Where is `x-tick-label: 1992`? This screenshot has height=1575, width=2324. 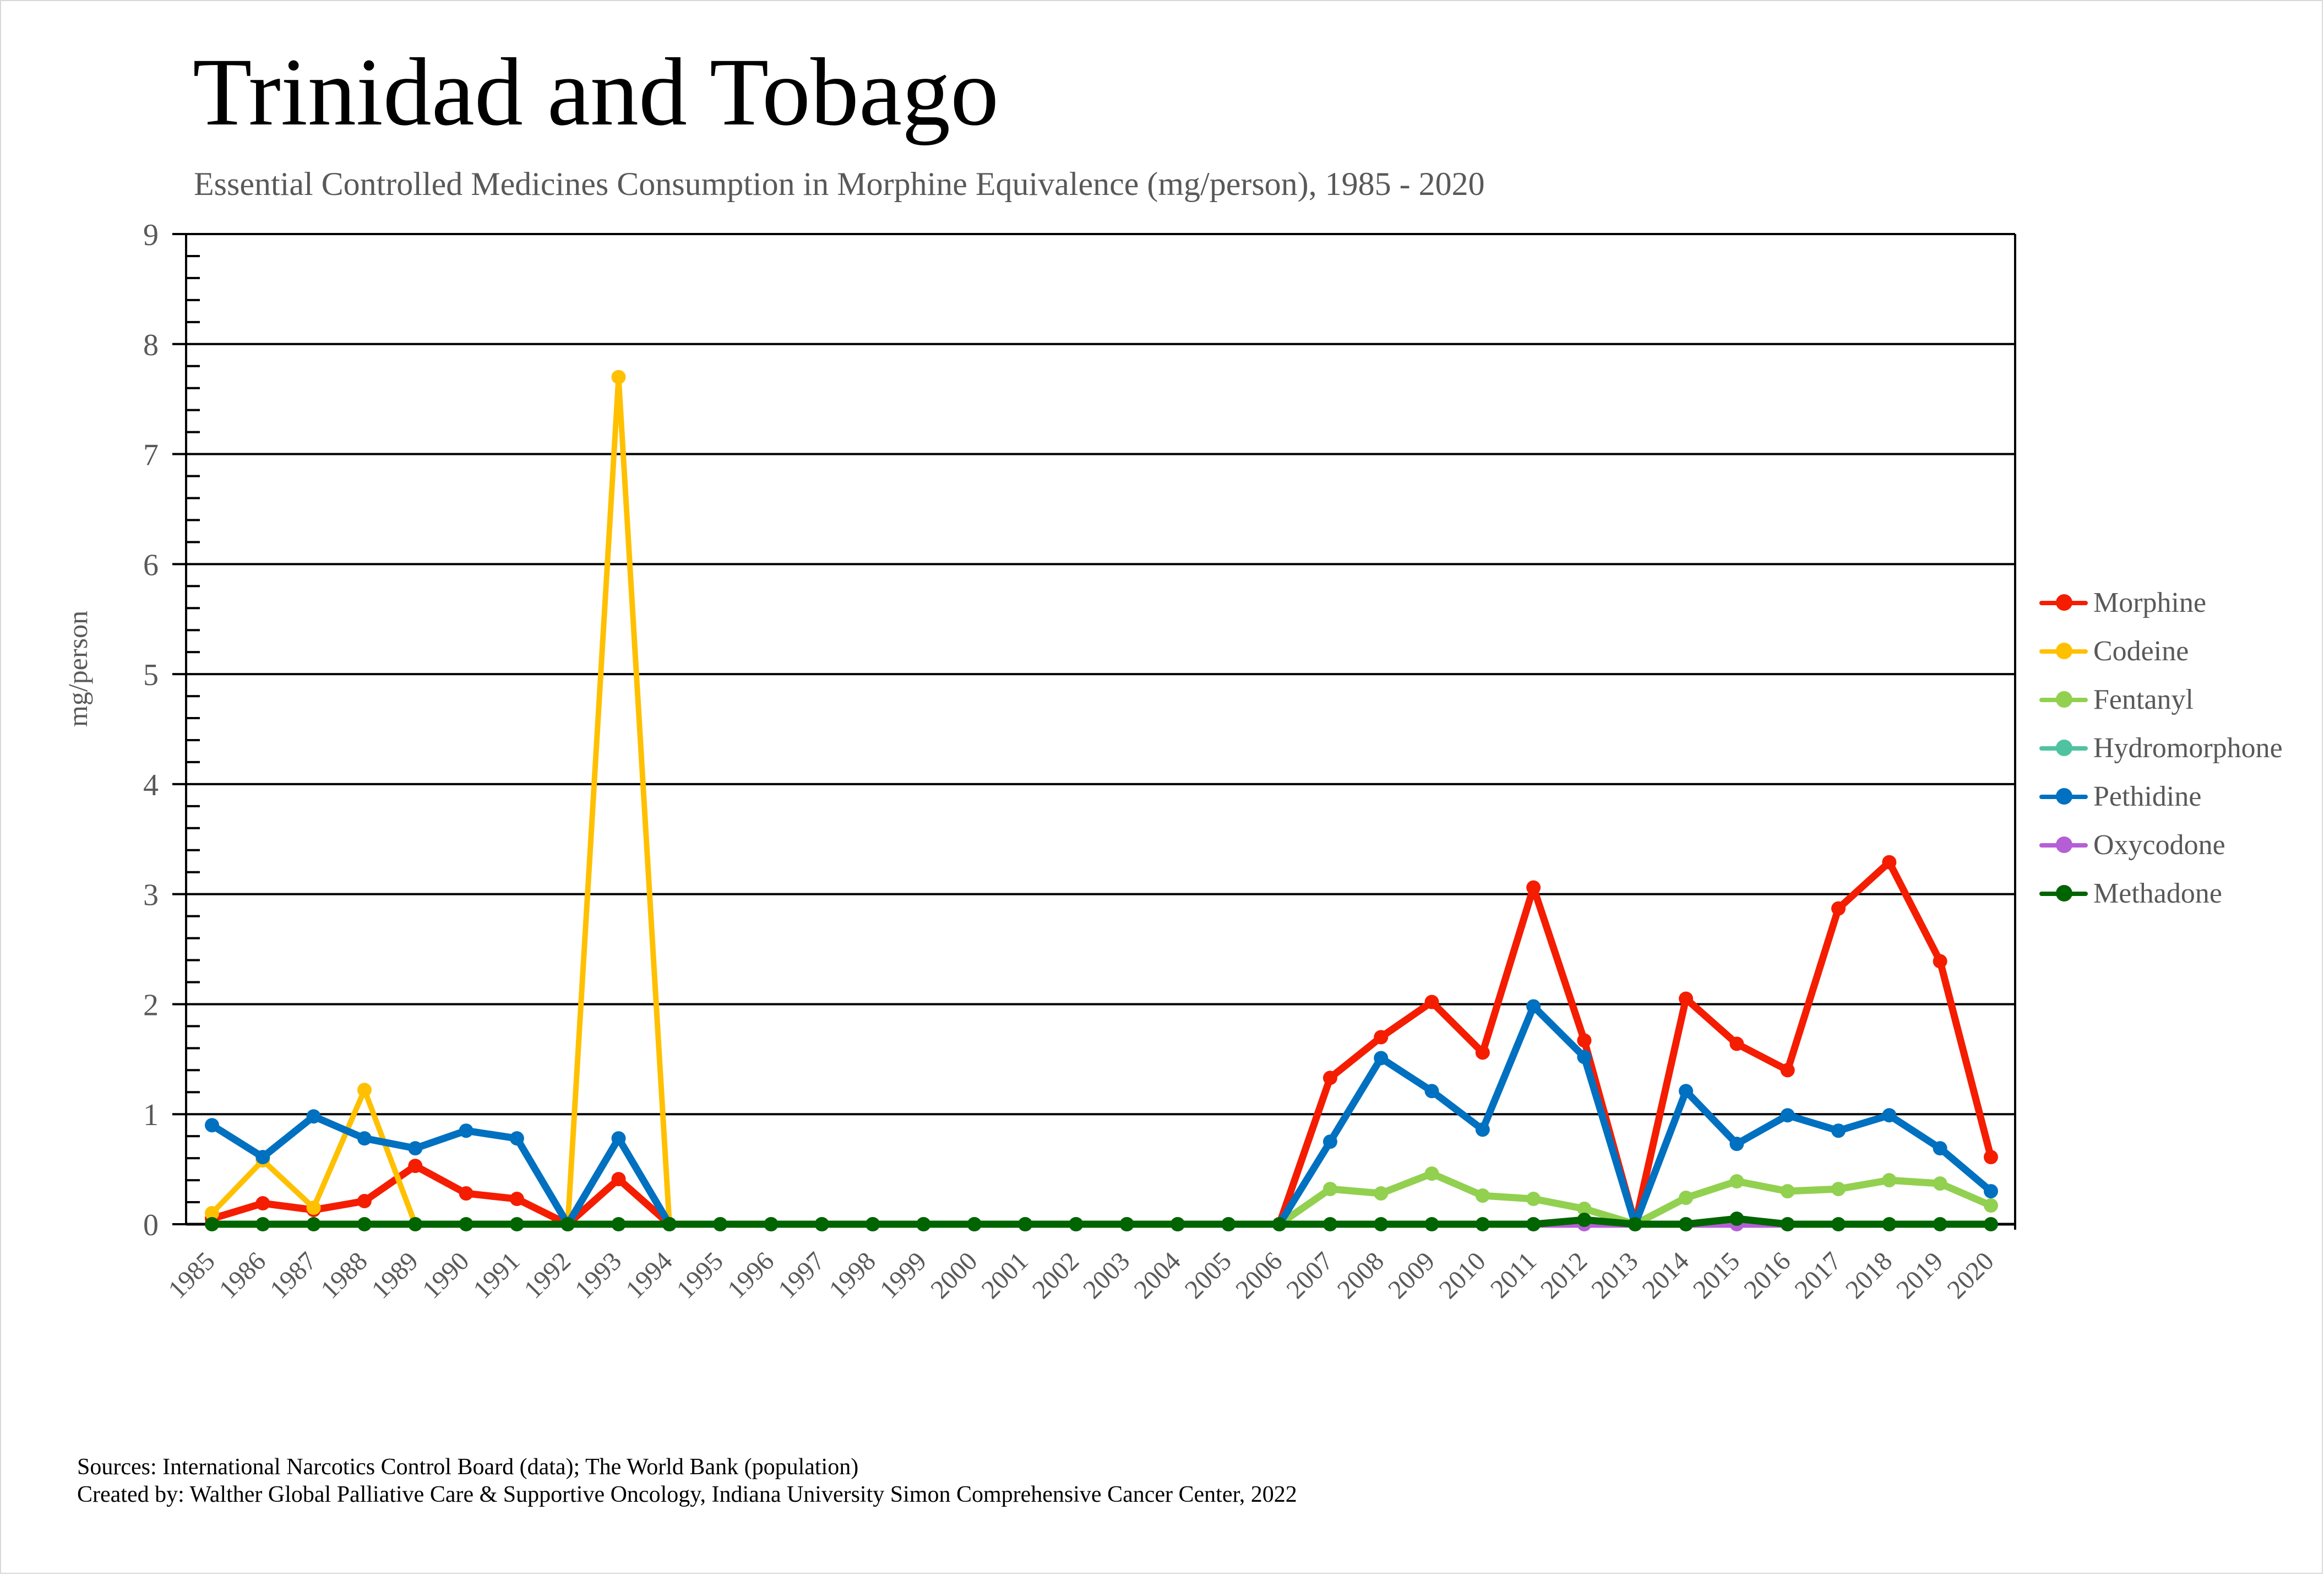 x-tick-label: 1992 is located at coordinates (547, 1275).